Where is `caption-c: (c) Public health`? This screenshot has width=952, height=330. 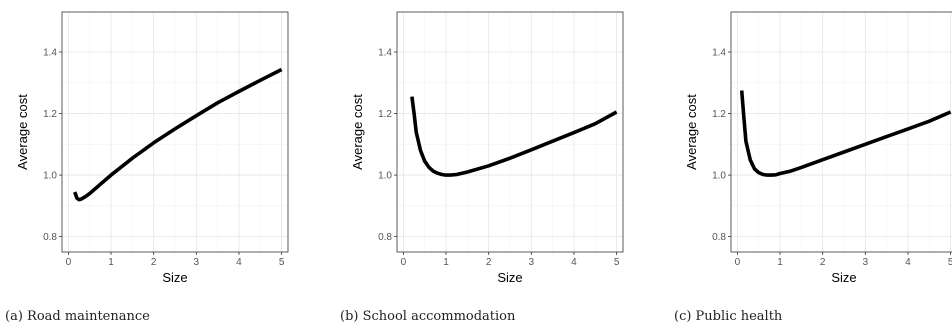 caption-c: (c) Public health is located at coordinates (728, 316).